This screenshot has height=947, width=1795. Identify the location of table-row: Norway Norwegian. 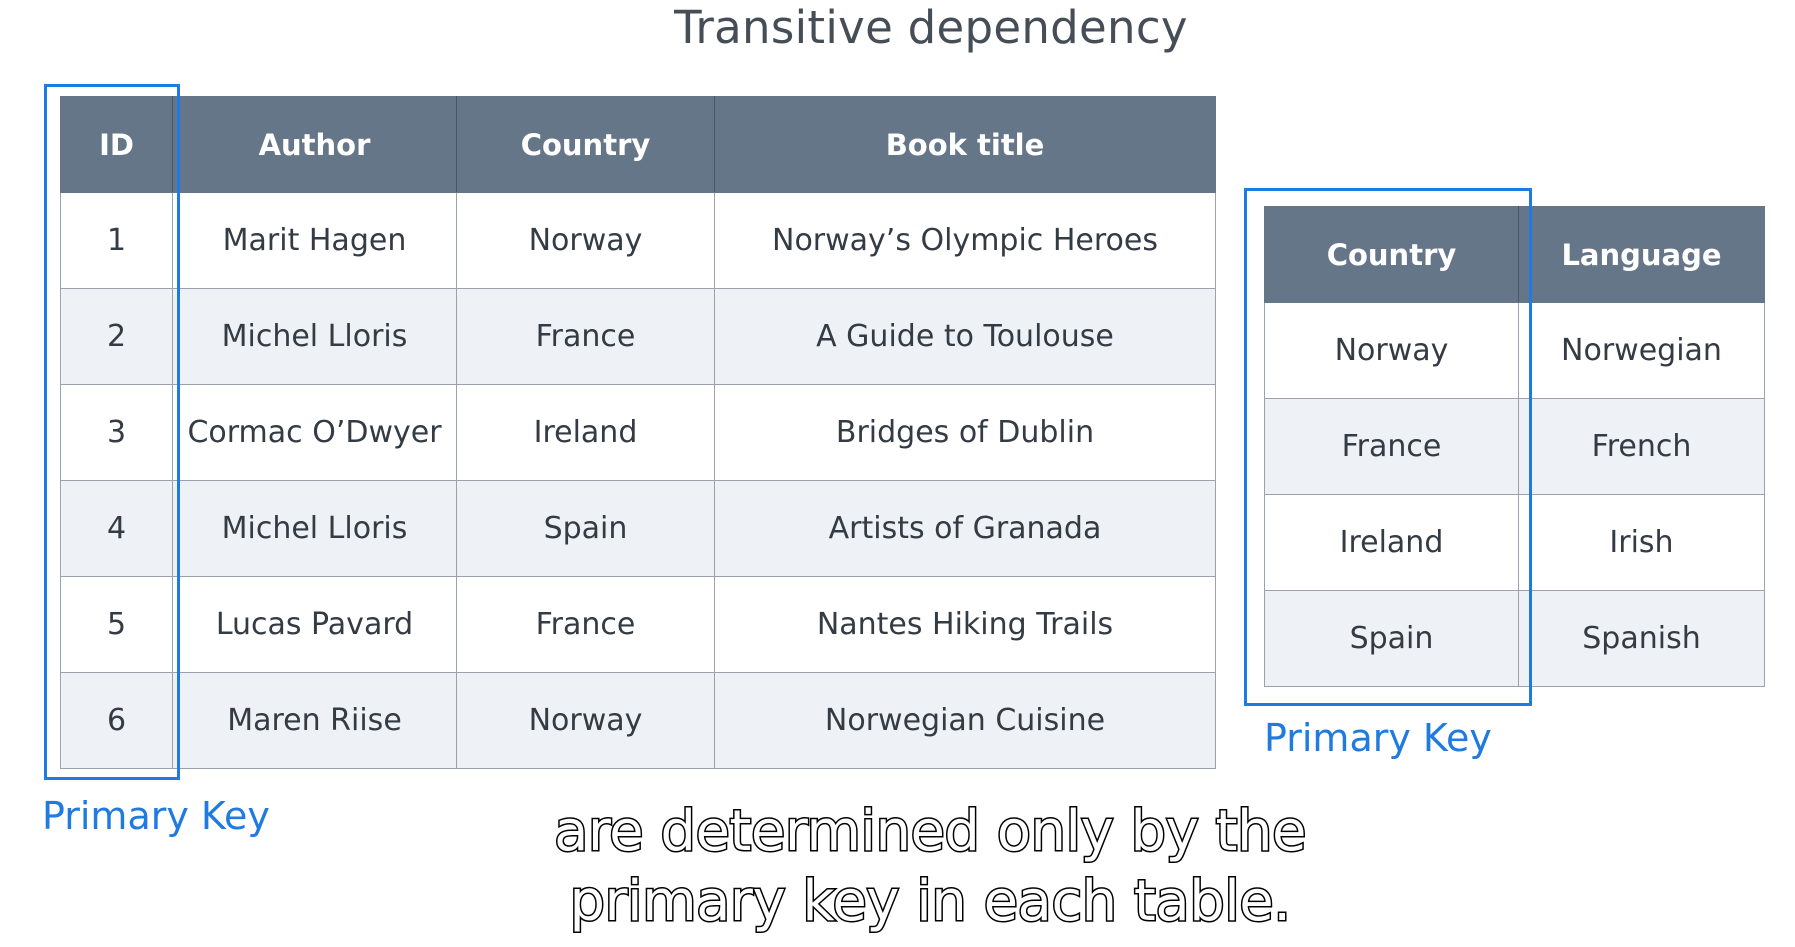
(1514, 350).